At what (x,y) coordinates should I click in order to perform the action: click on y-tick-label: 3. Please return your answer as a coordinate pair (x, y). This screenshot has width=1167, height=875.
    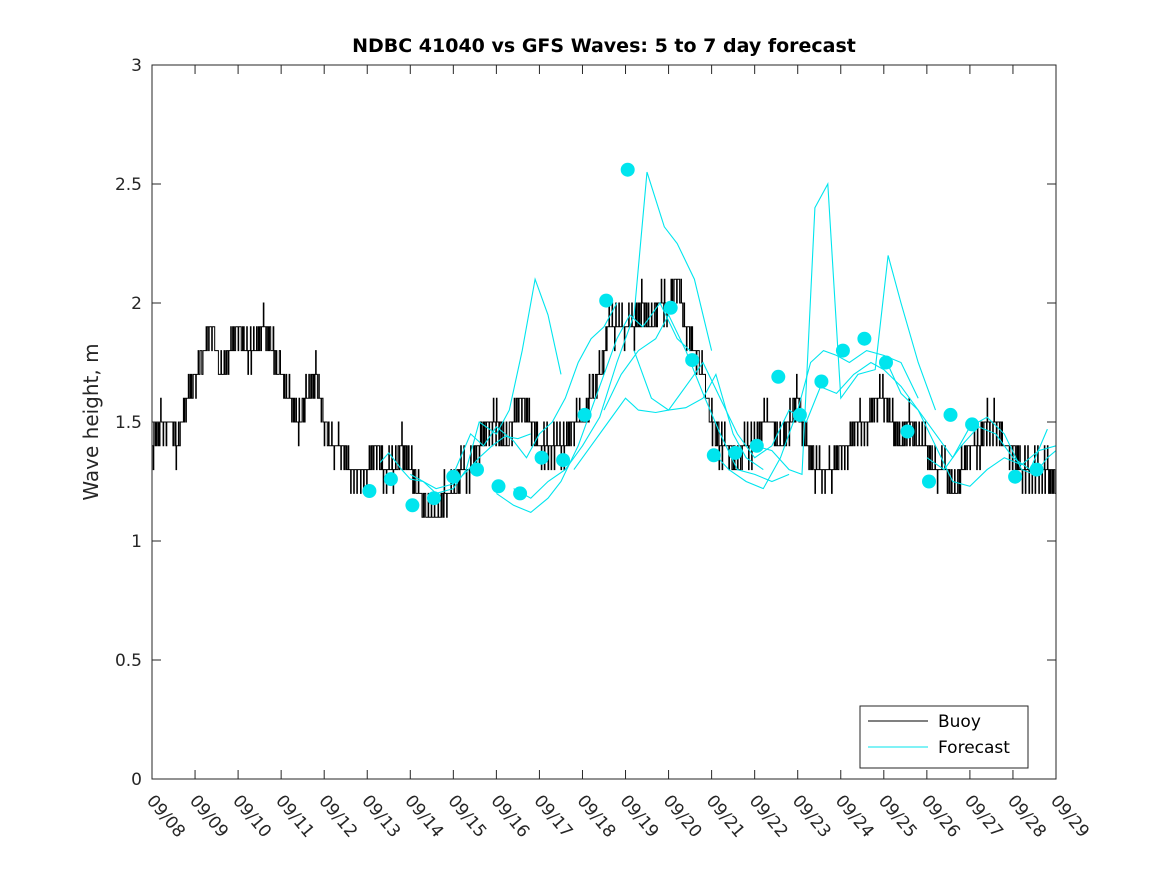
    Looking at the image, I should click on (136, 66).